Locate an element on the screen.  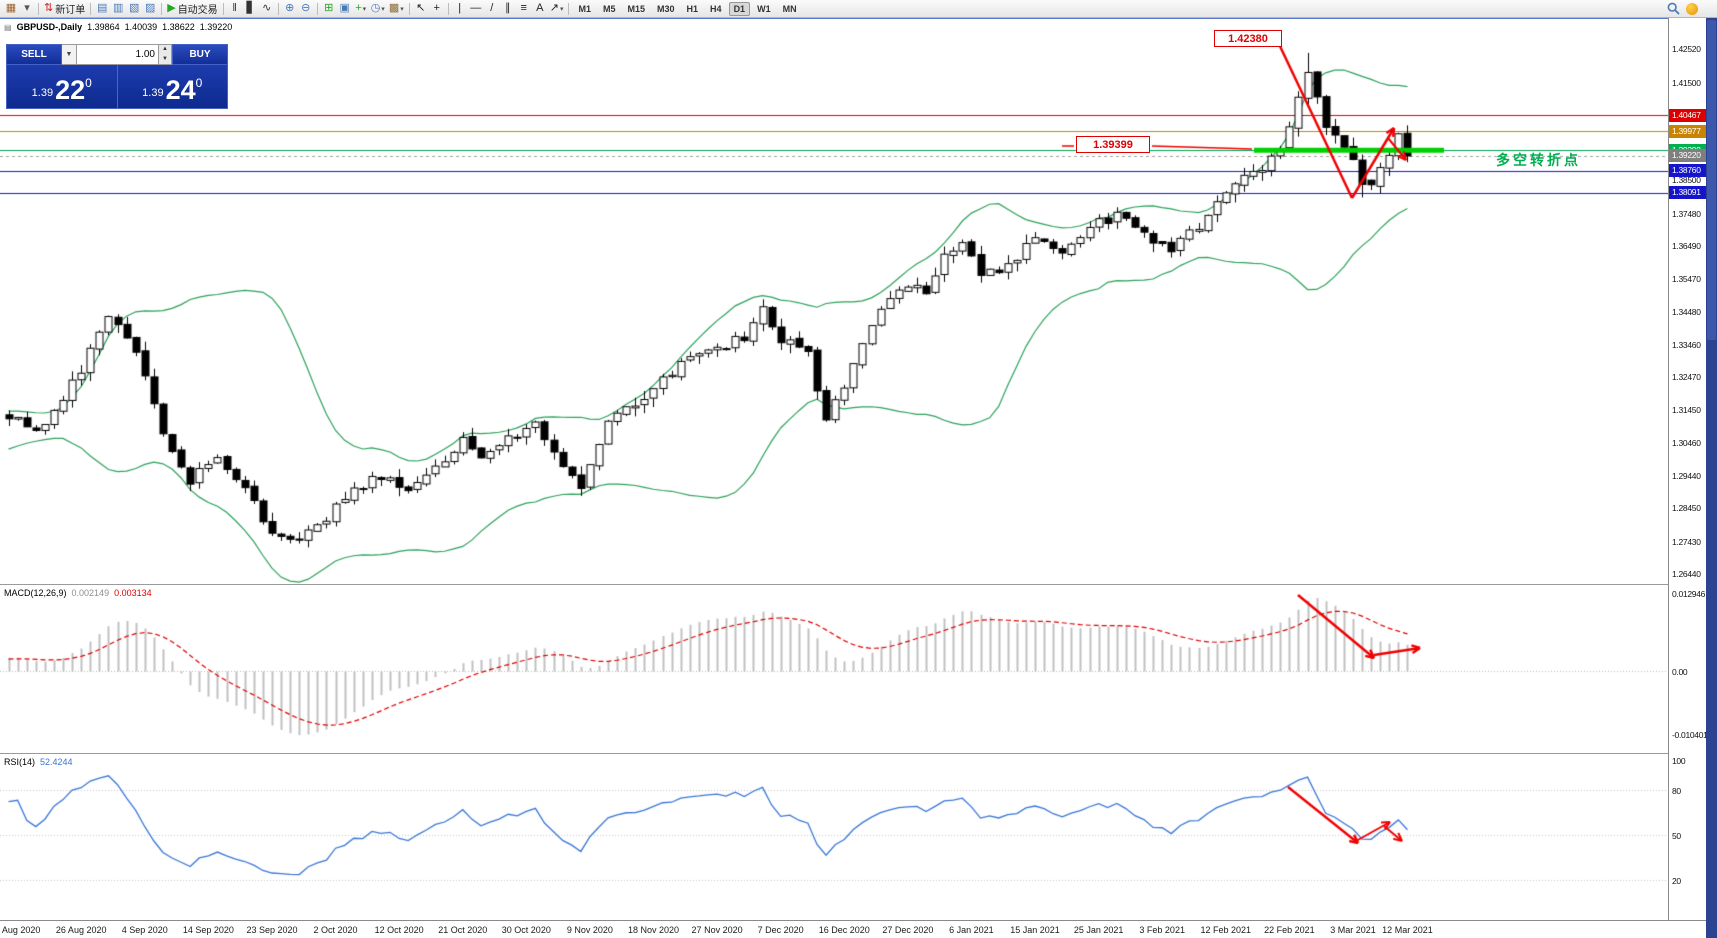
timeframe-h4: H4 is located at coordinates (716, 8).